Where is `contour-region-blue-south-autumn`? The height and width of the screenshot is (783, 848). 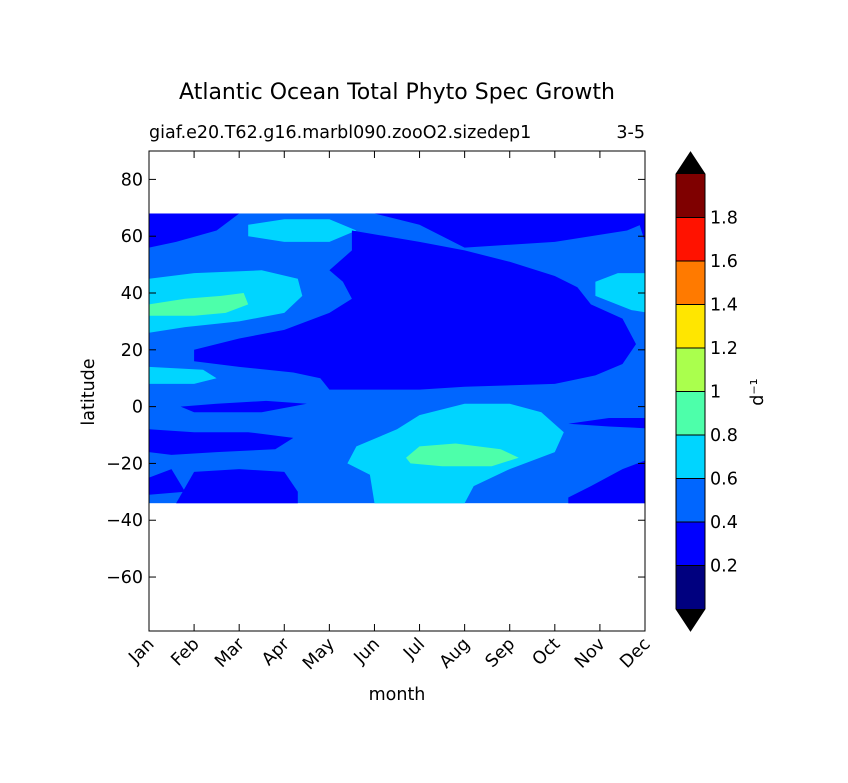
contour-region-blue-south-autumn is located at coordinates (606, 482).